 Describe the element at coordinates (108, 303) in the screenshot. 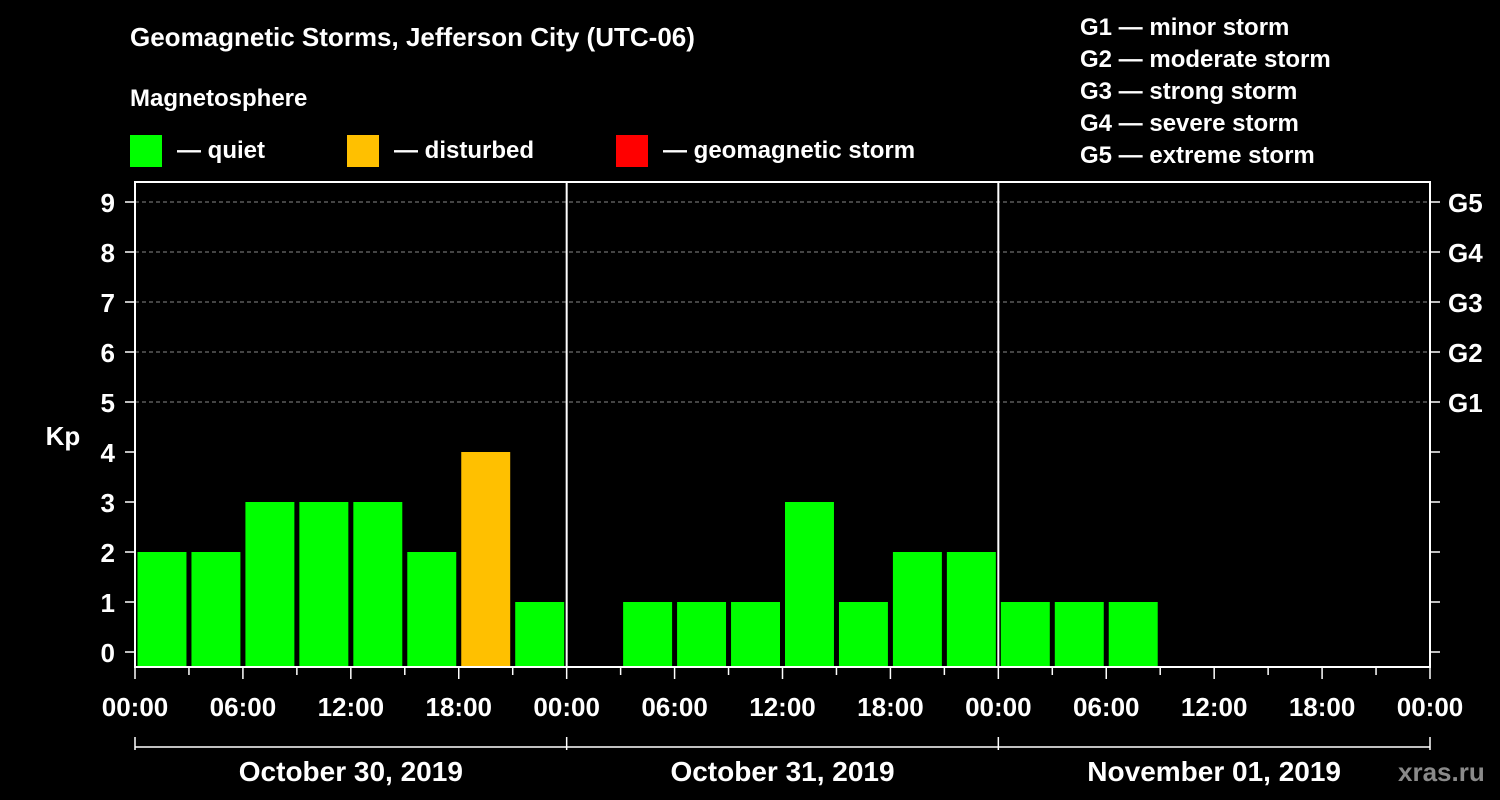

I see `y-tick-label: 7` at that location.